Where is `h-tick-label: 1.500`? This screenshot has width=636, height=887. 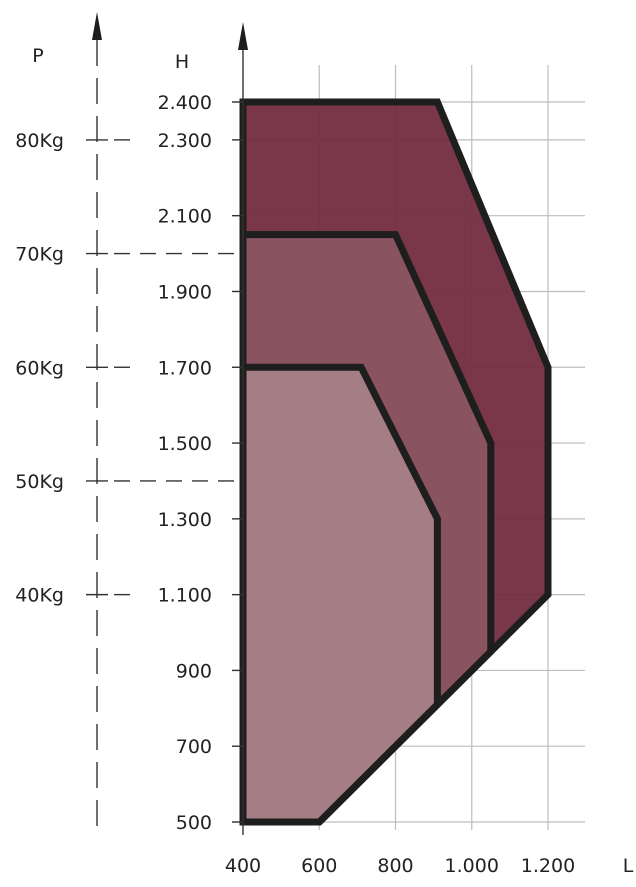
h-tick-label: 1.500 is located at coordinates (185, 444).